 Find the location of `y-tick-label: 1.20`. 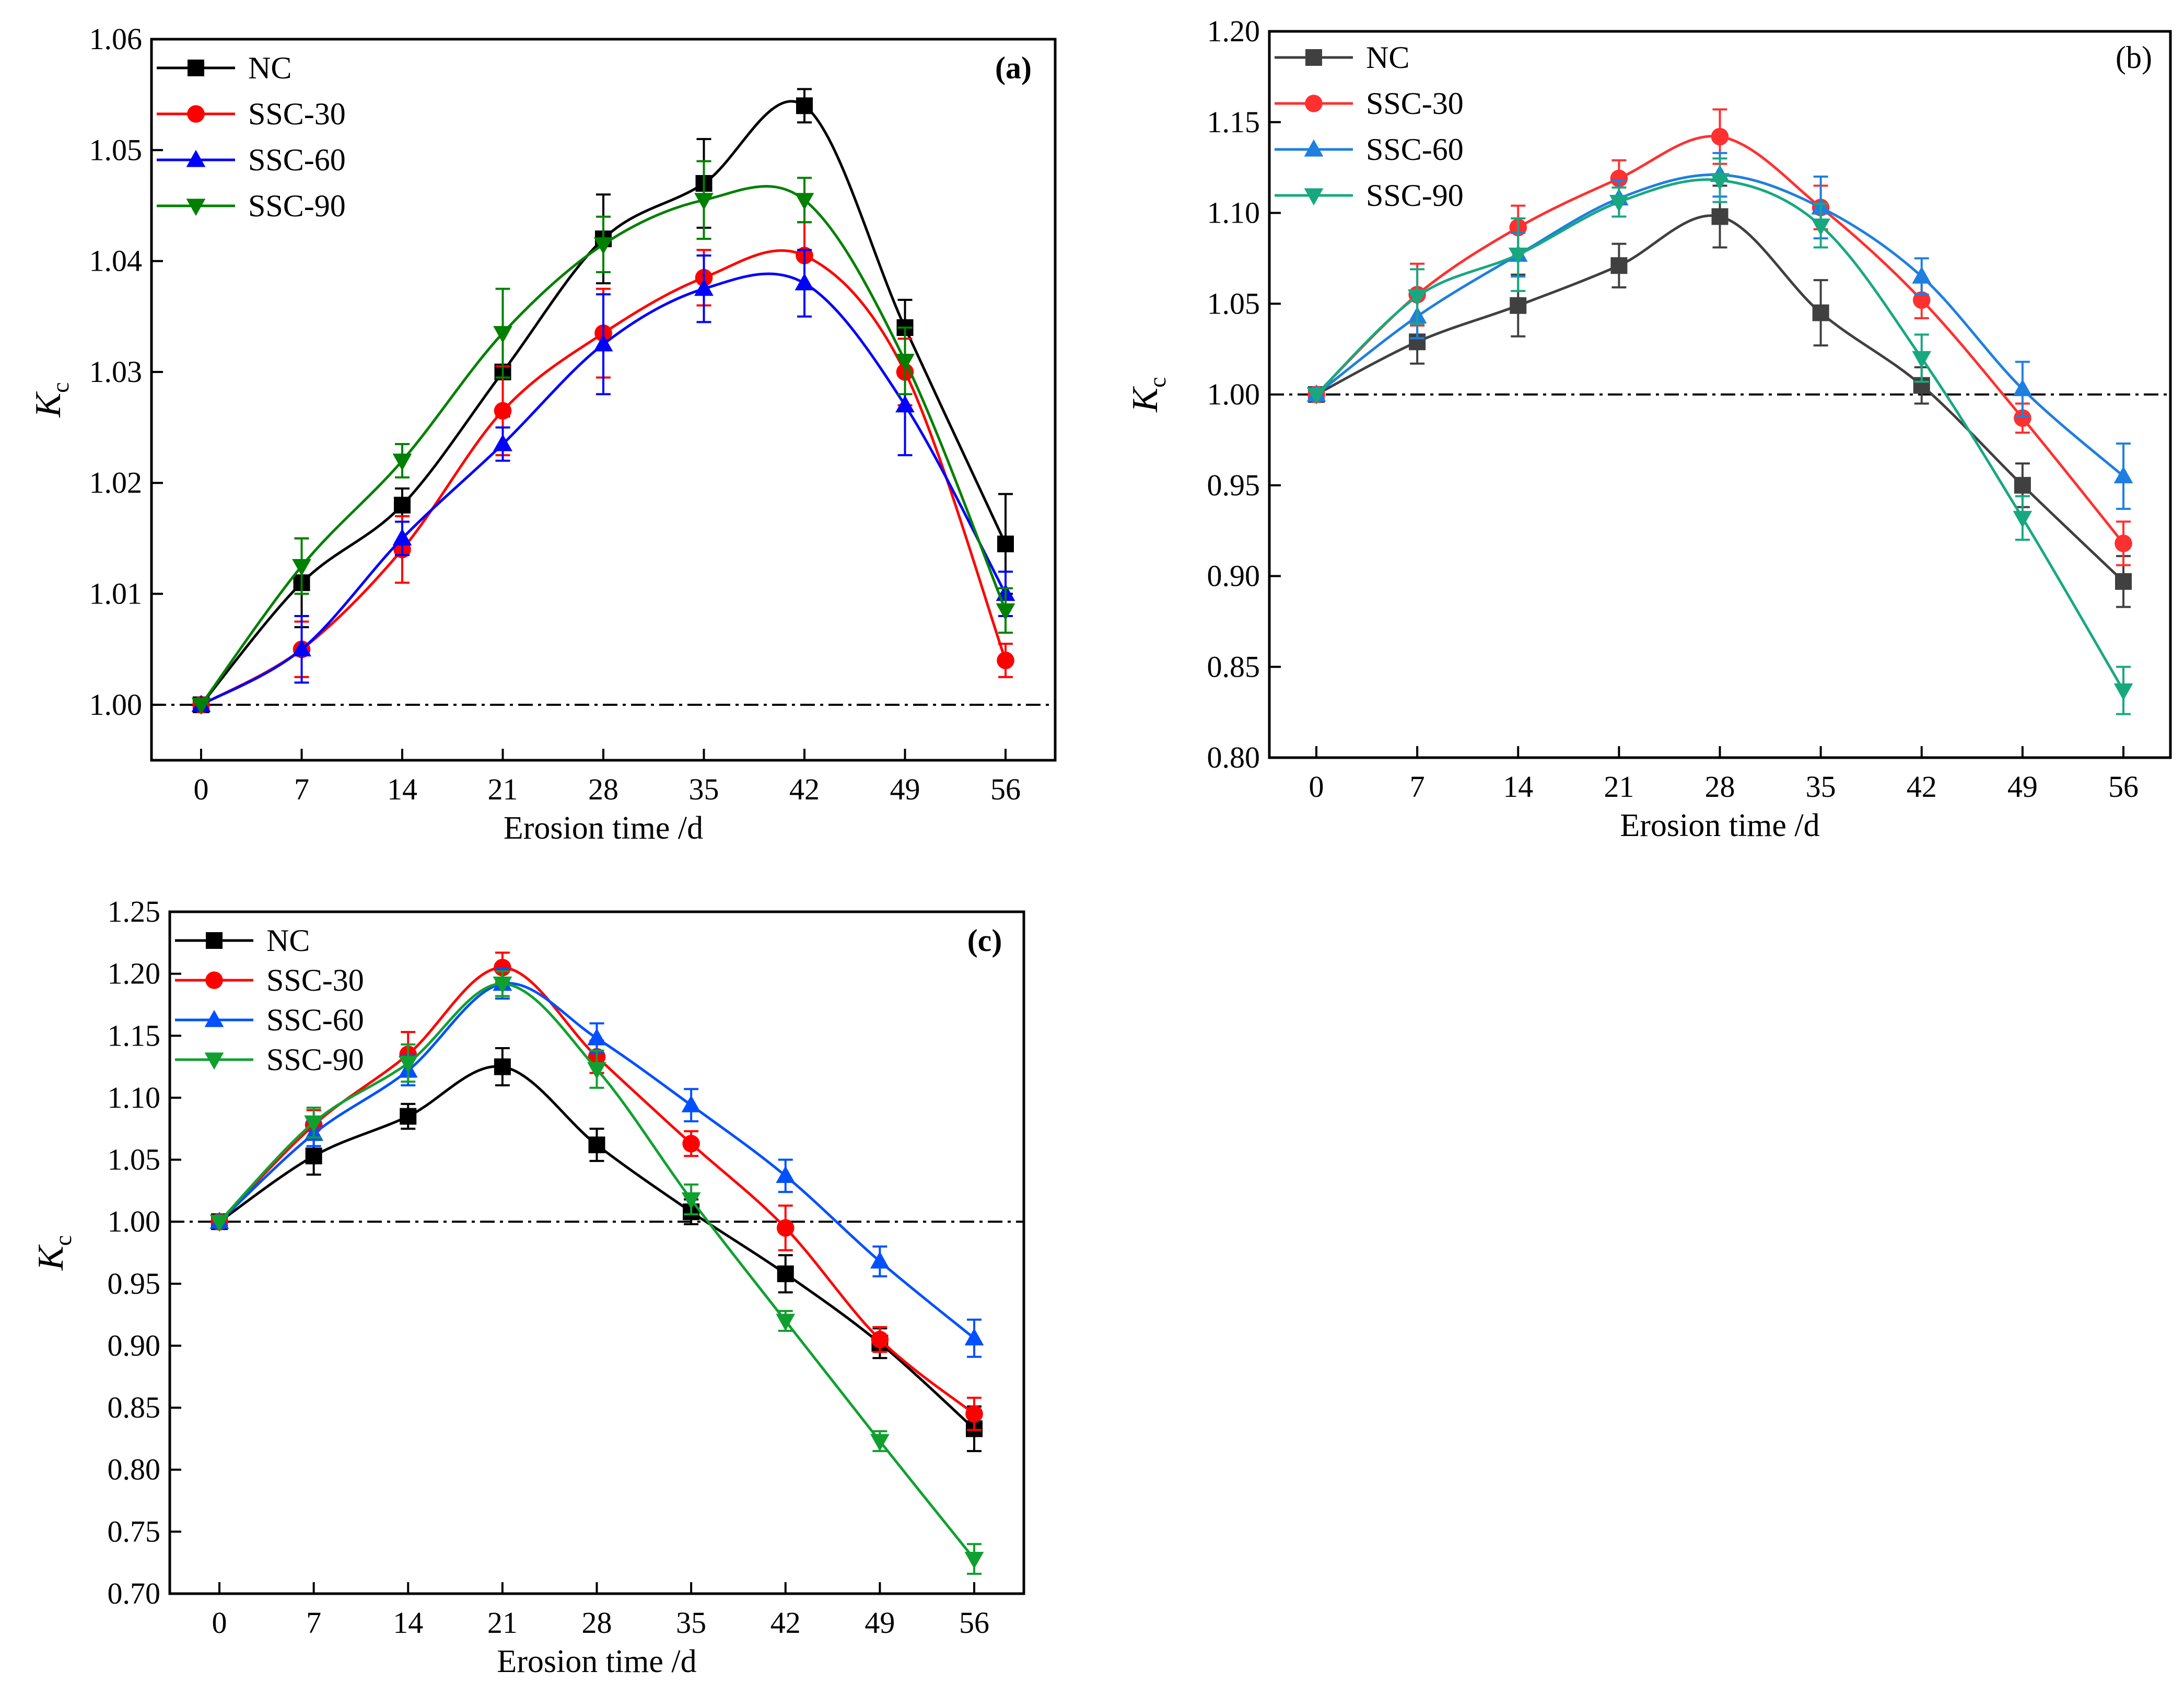

y-tick-label: 1.20 is located at coordinates (1234, 31).